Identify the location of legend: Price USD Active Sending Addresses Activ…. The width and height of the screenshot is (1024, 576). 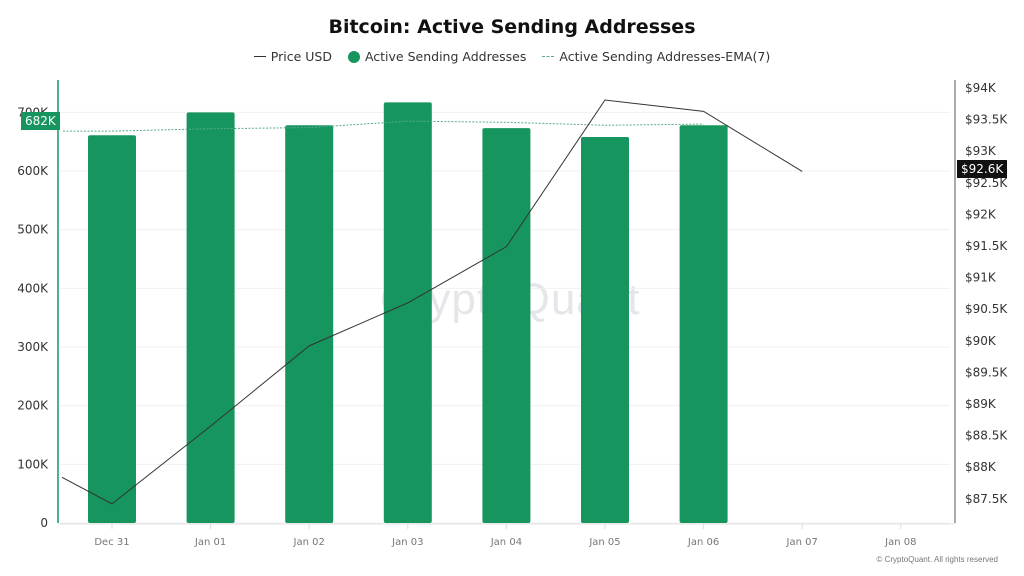
(512, 56).